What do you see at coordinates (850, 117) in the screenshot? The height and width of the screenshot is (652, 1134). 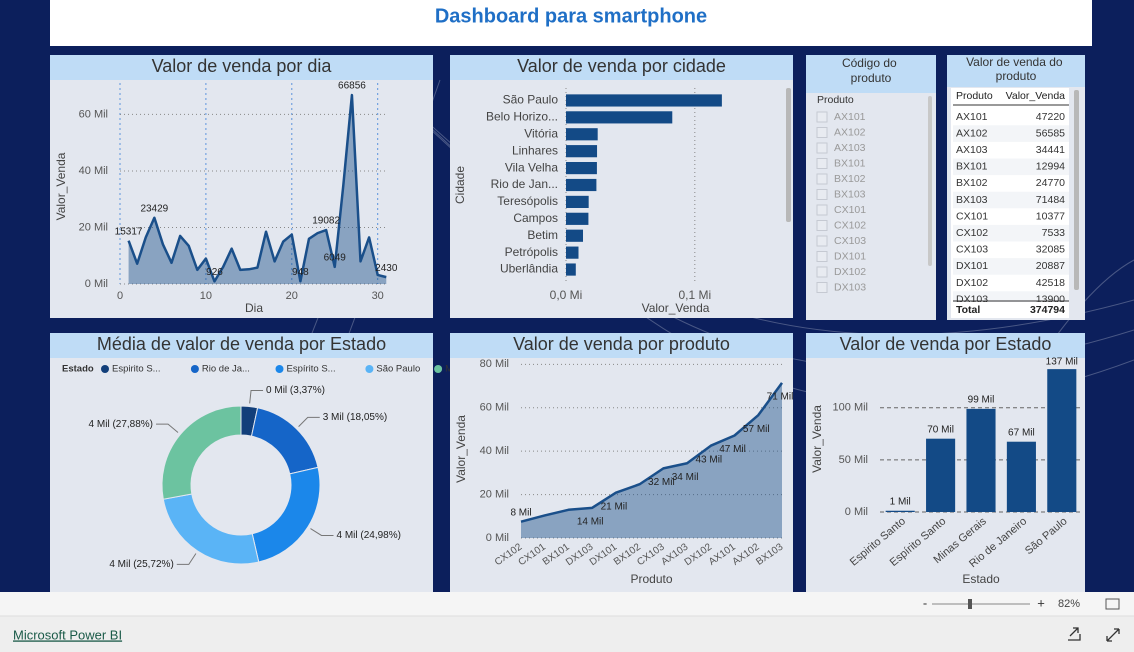 I see `slicer-item: AX101` at bounding box center [850, 117].